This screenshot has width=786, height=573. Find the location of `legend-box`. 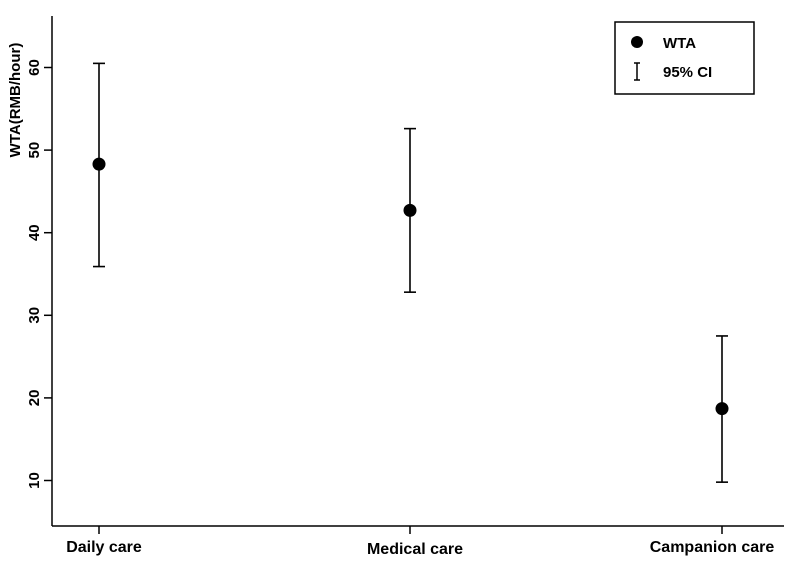

legend-box is located at coordinates (684, 58).